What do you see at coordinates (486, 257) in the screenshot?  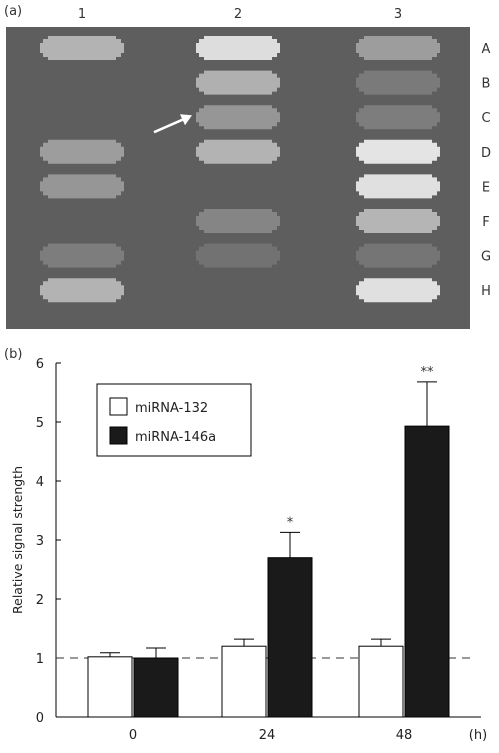 I see `row-label: G` at bounding box center [486, 257].